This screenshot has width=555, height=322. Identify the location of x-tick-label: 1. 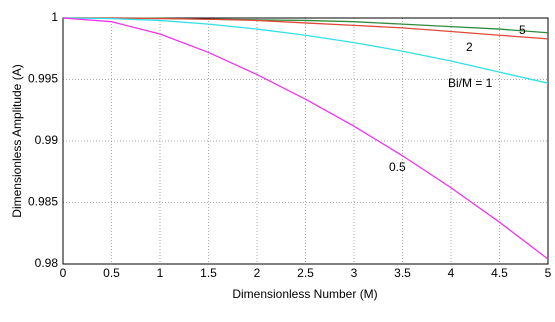
(160, 273).